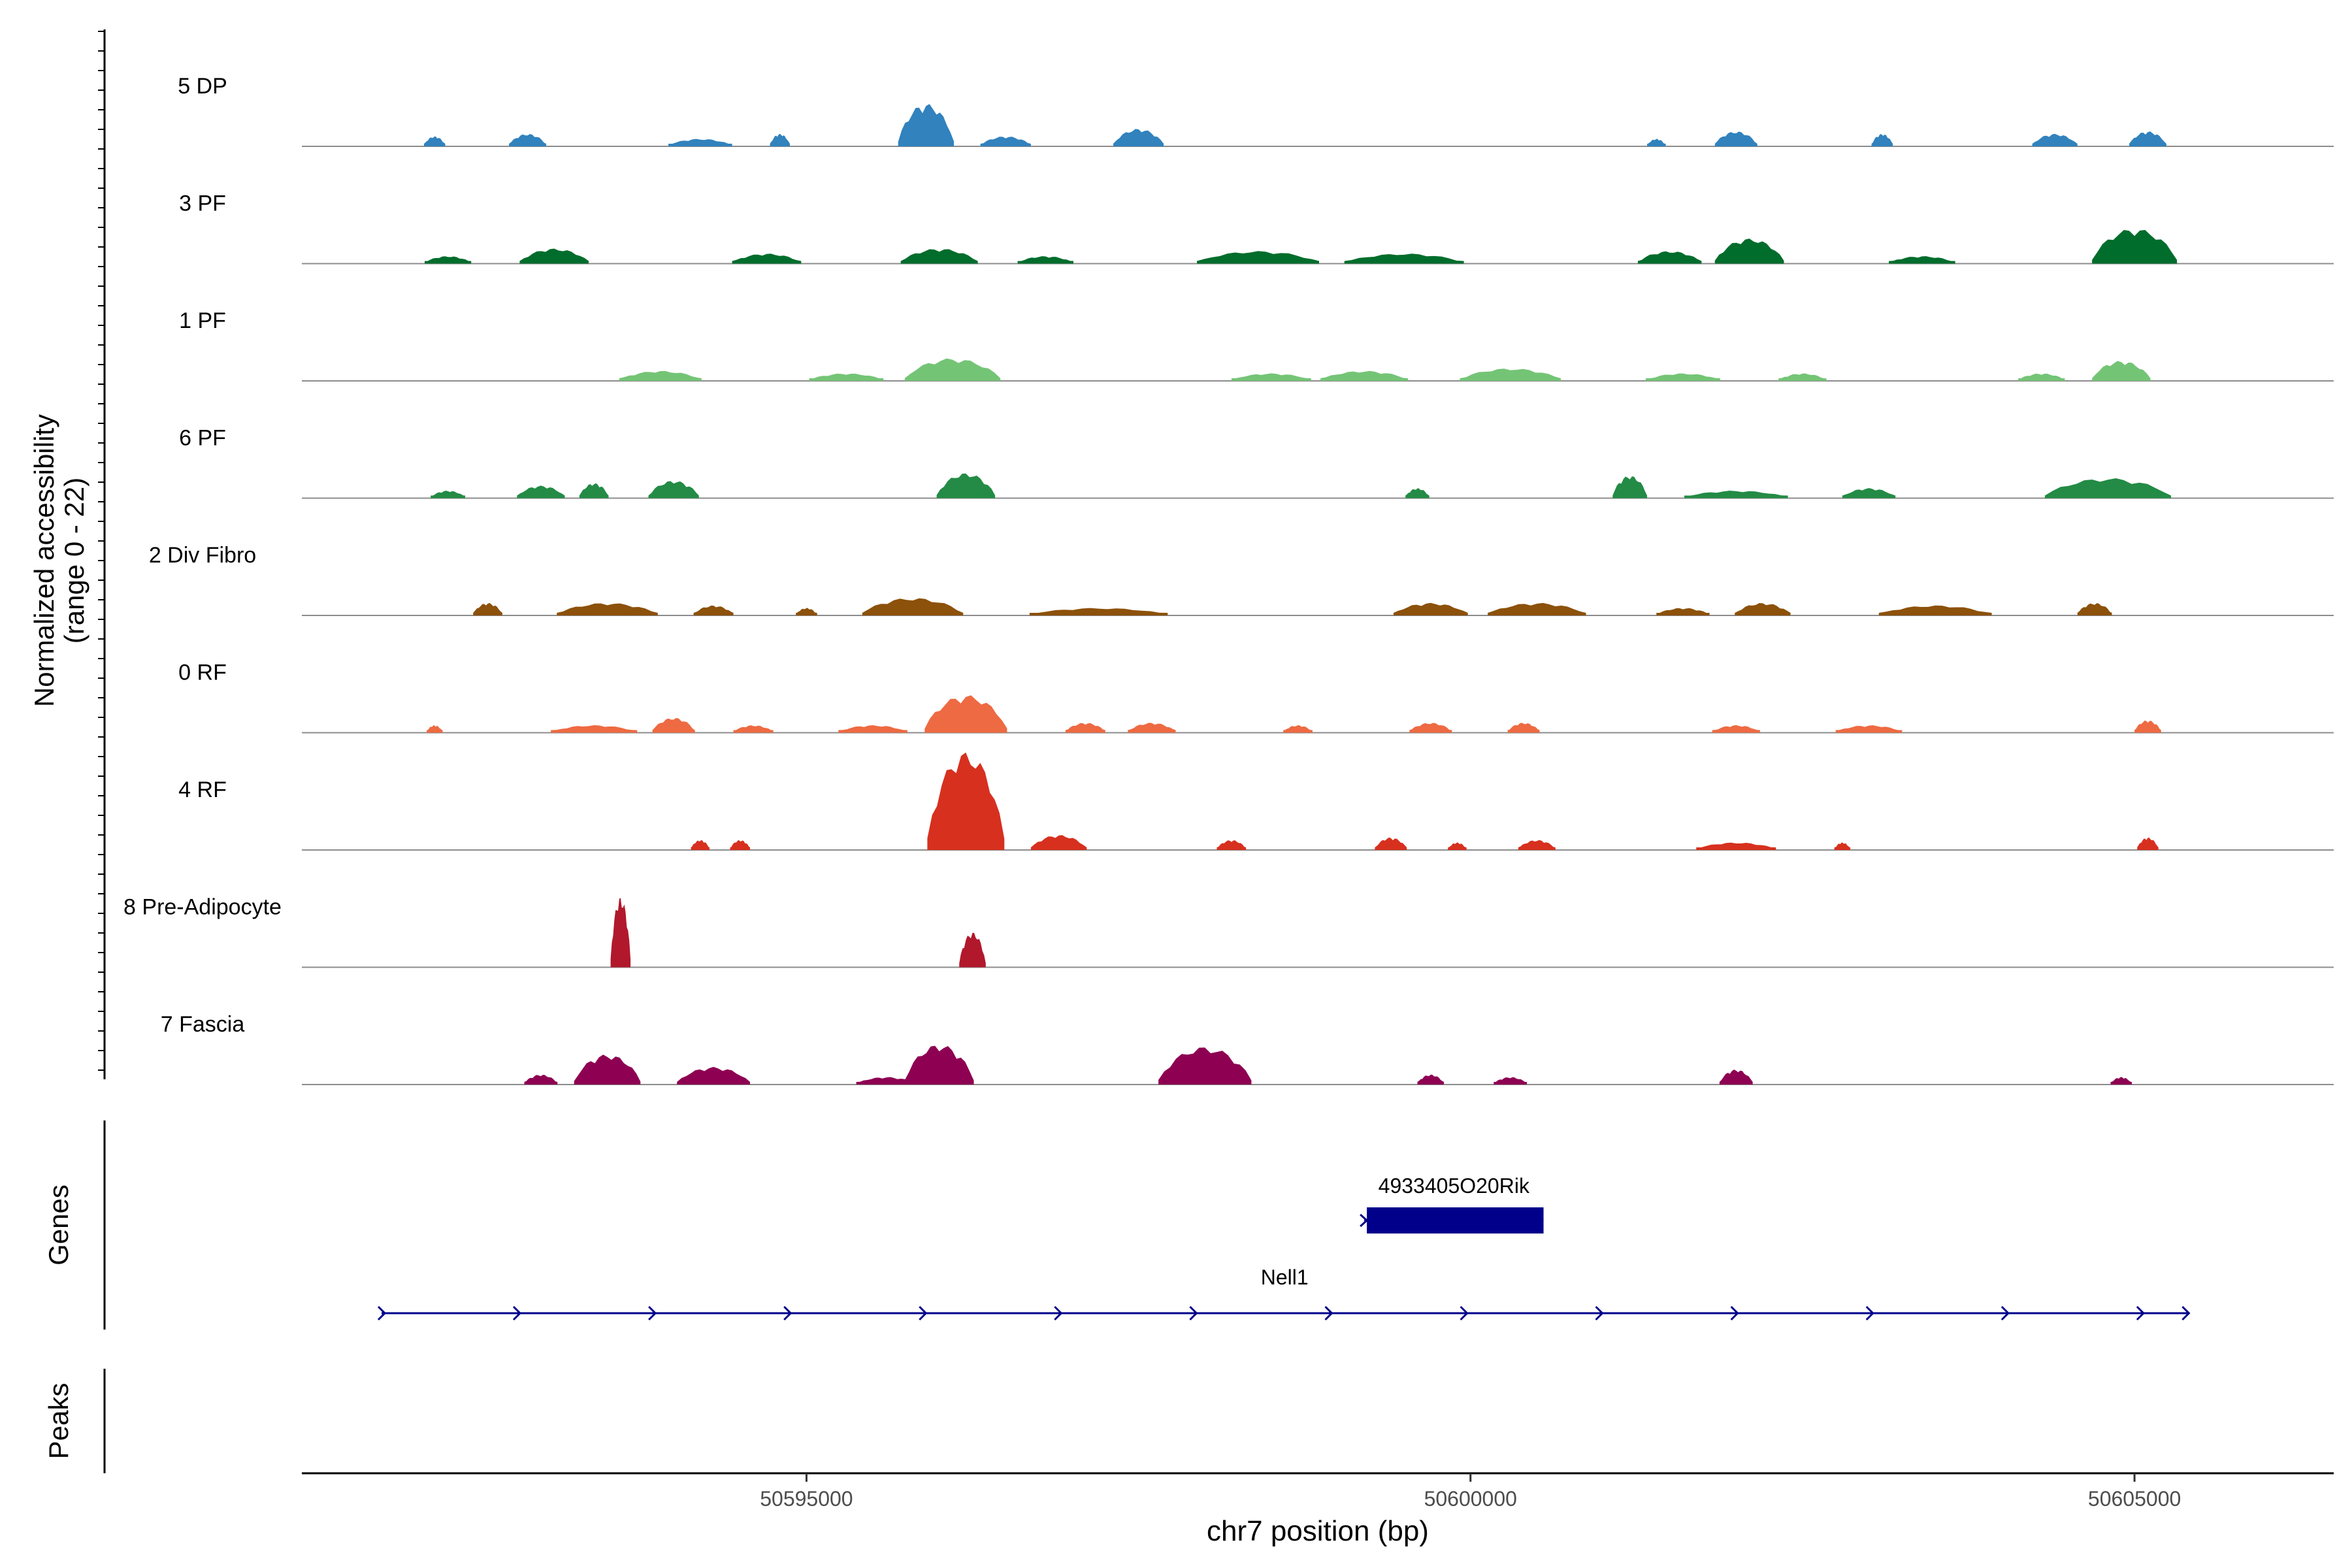 This screenshot has height=1568, width=2352. I want to click on coverage-y-axis-minor-ticks, so click(101, 551).